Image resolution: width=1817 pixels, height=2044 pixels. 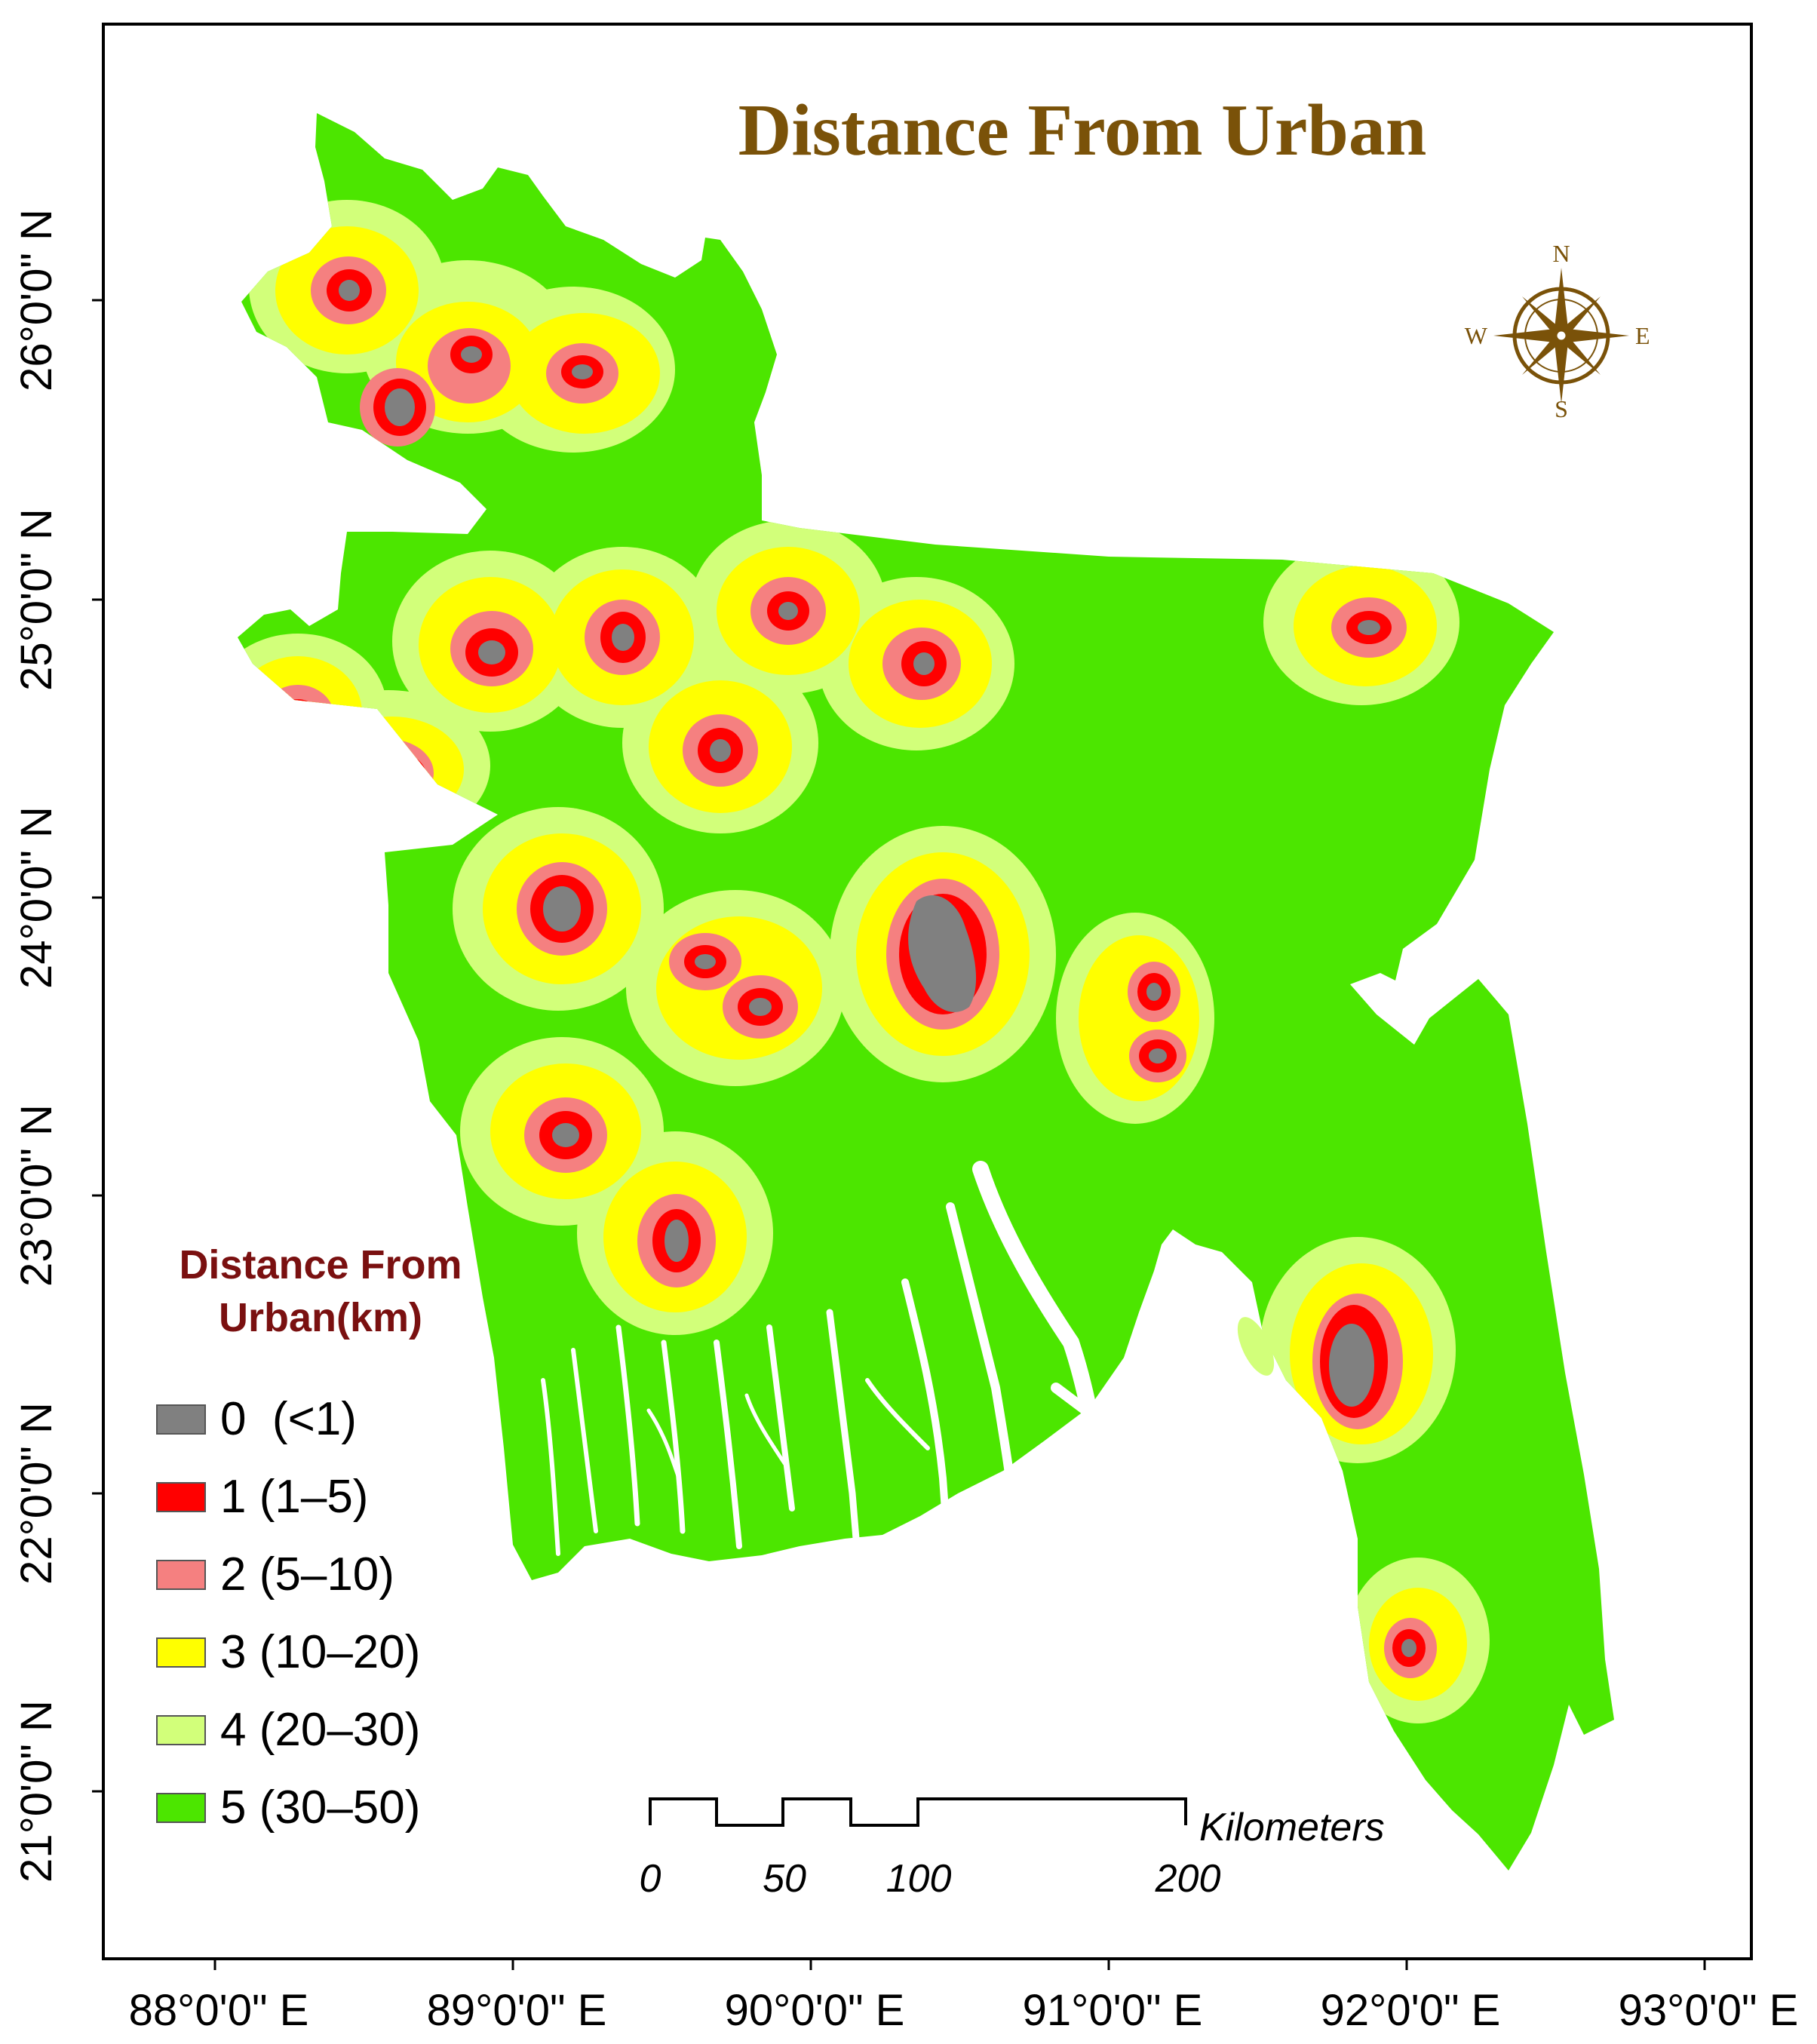 I want to click on legend-item-5: 5 (30–50), so click(x=288, y=1808).